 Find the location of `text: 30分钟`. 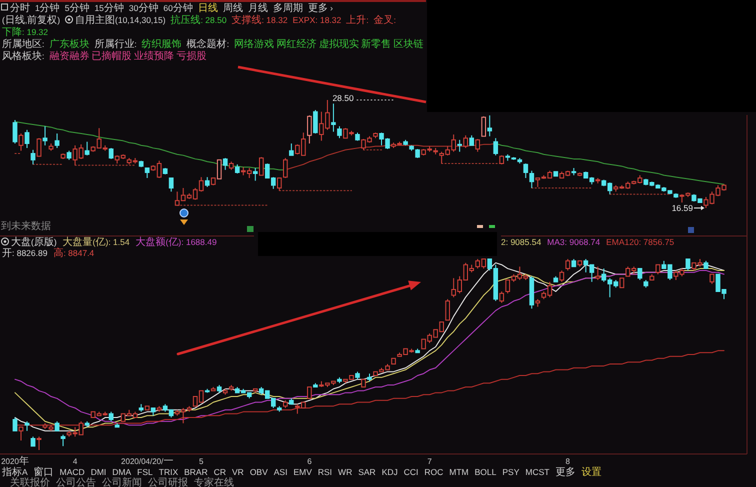

text: 30分钟 is located at coordinates (143, 8).